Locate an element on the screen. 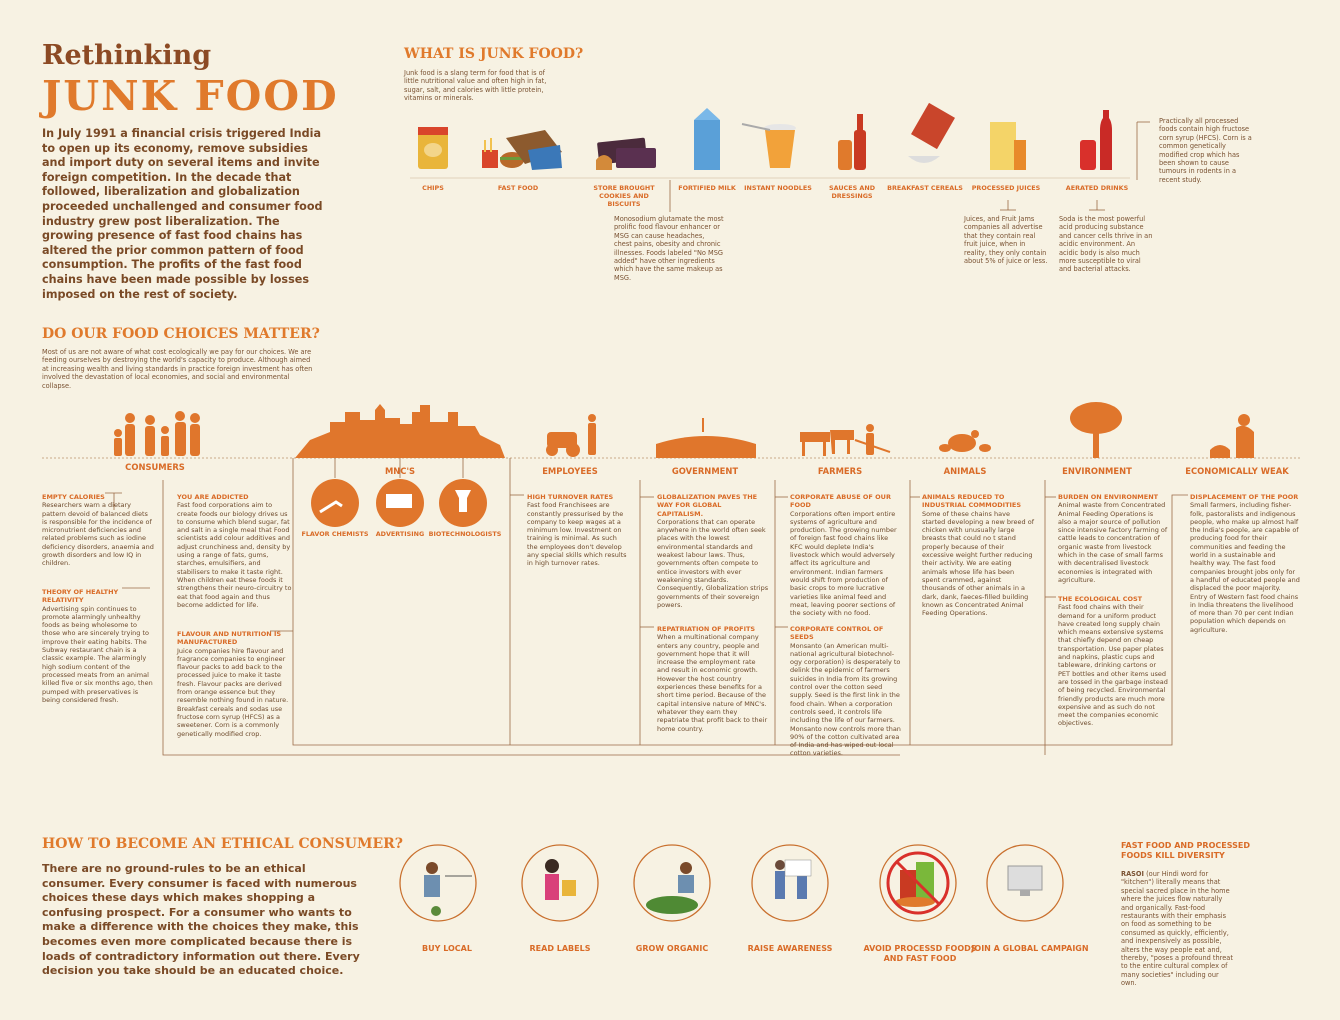 The image size is (1340, 1020). item-label: PROCESSED JUICES is located at coordinates (1006, 188).